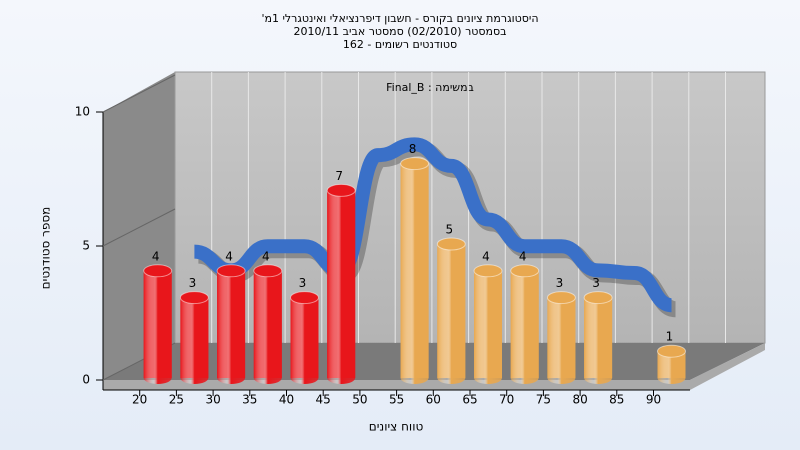 Image resolution: width=800 pixels, height=450 pixels. Describe the element at coordinates (86, 380) in the screenshot. I see `y-tick-label: 0` at that location.